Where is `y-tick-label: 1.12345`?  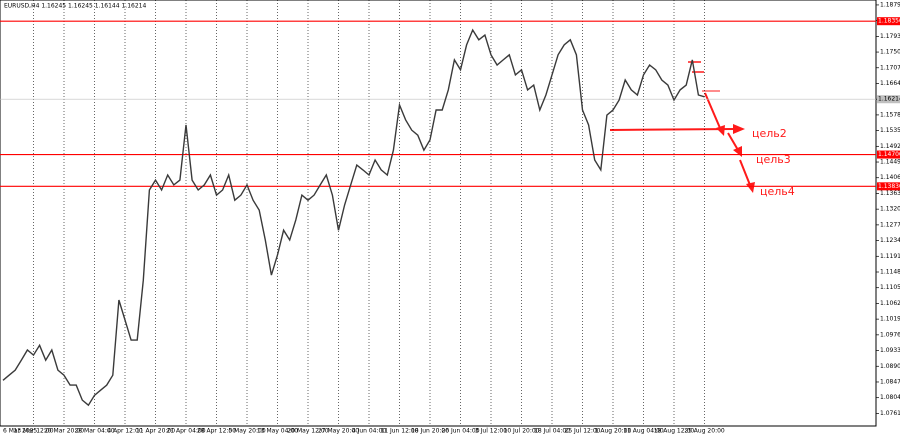 y-tick-label: 1.12345 is located at coordinates (890, 240).